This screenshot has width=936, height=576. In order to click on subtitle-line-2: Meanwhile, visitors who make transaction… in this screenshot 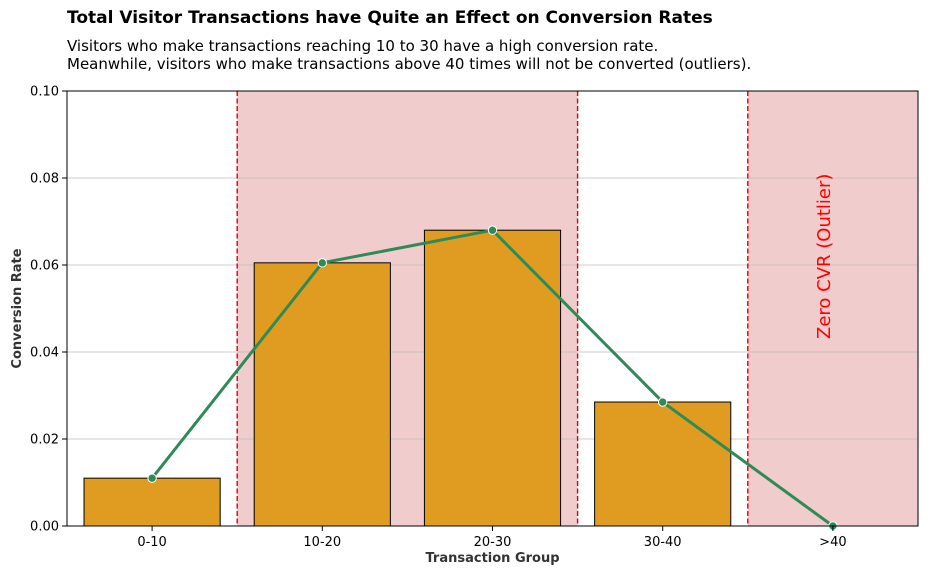, I will do `click(409, 64)`.